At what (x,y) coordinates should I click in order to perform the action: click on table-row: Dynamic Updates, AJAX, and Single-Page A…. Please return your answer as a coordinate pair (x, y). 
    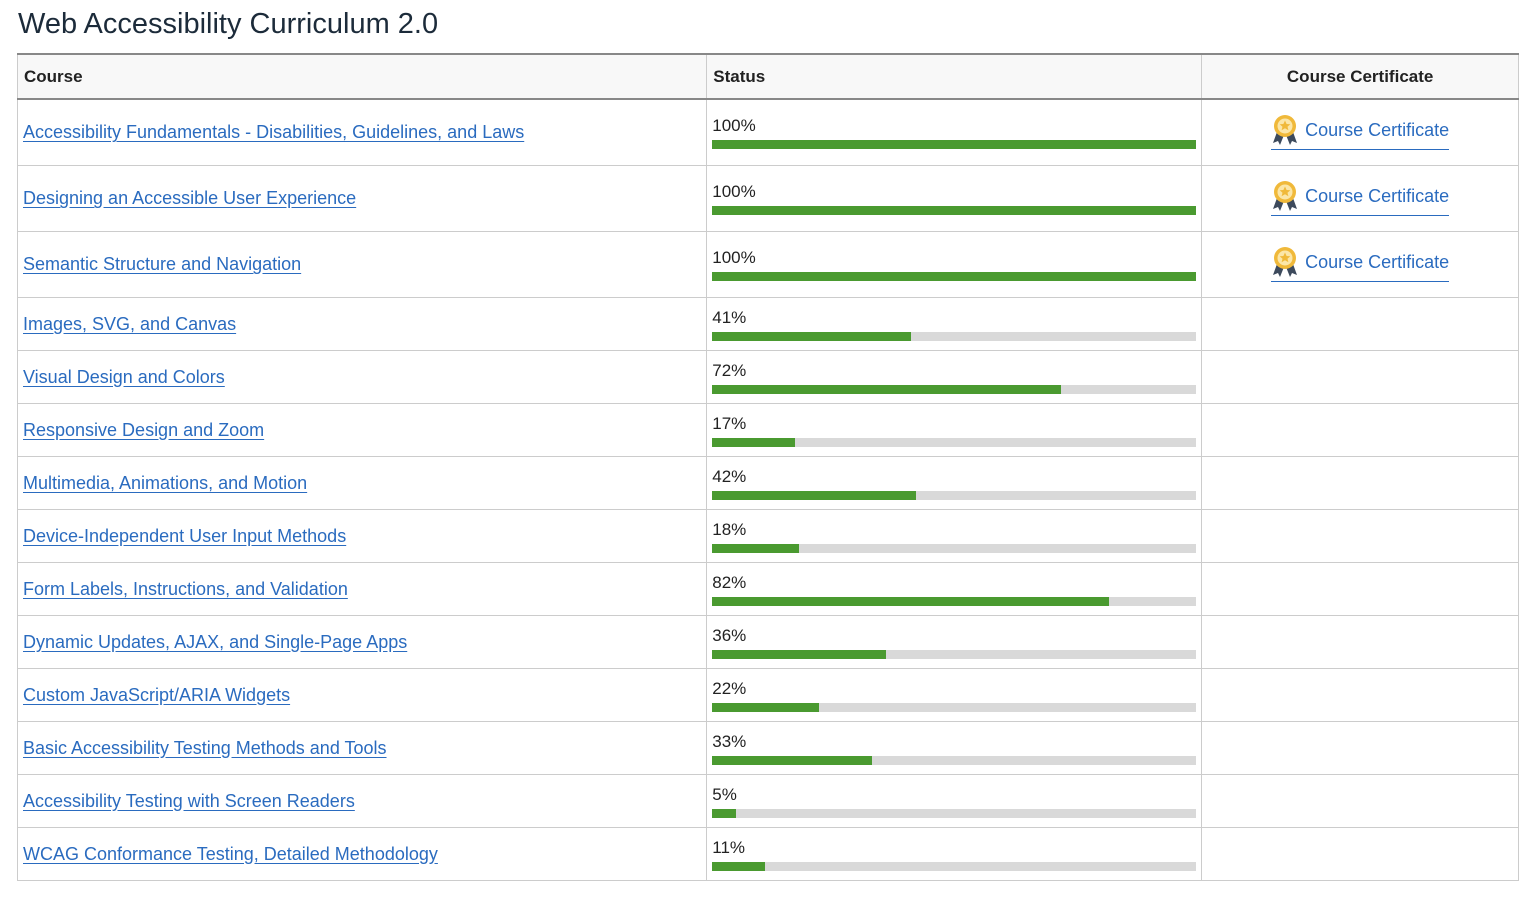
    Looking at the image, I should click on (767, 642).